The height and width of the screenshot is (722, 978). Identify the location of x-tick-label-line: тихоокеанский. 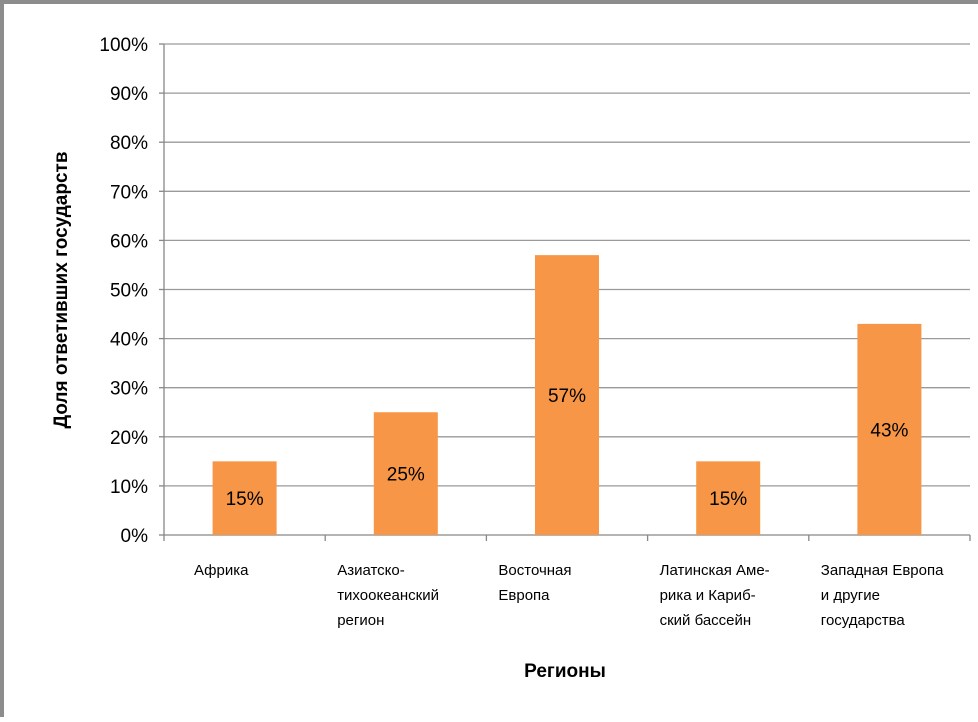
(388, 595).